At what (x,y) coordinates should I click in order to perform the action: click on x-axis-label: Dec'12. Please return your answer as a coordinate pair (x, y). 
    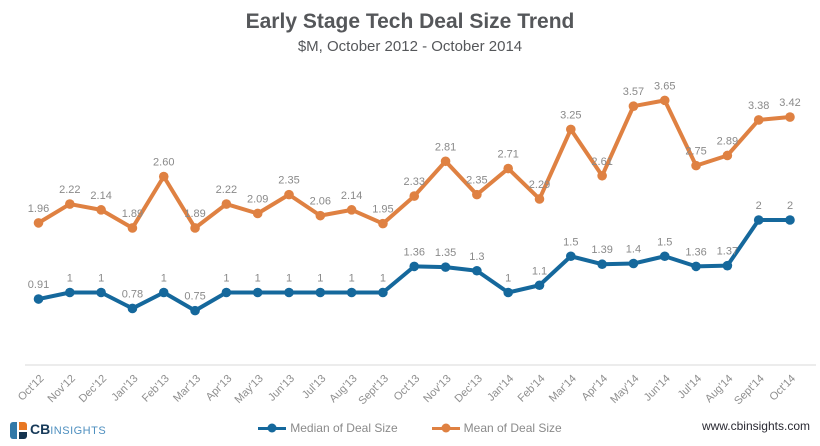
    Looking at the image, I should click on (93, 389).